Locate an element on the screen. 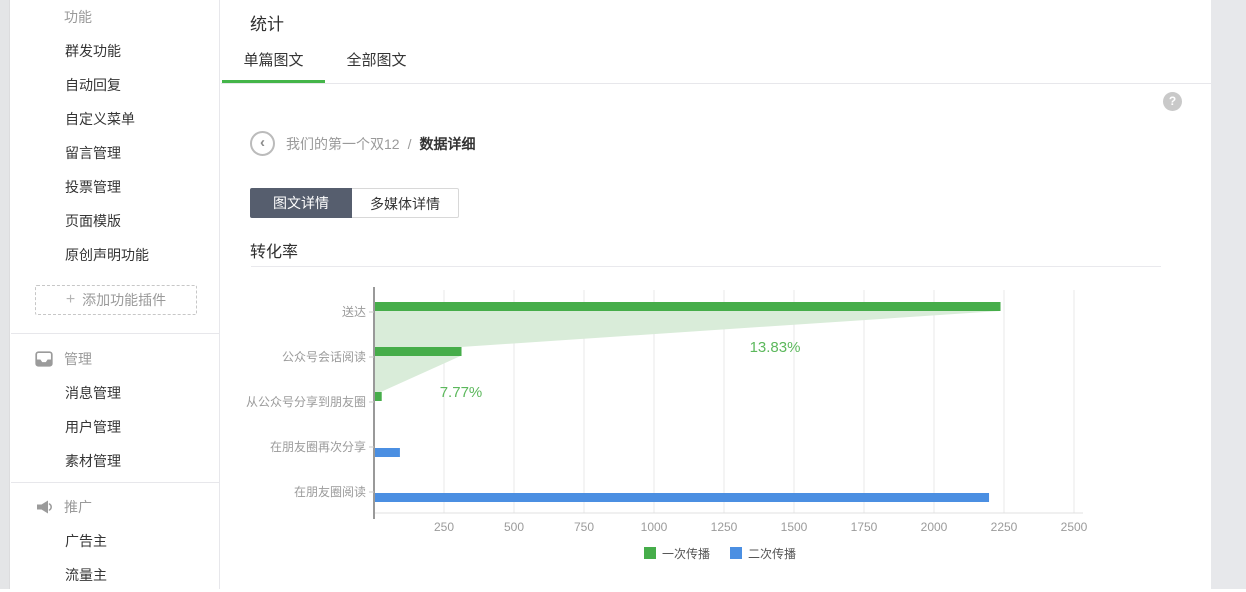  right-gutter is located at coordinates (1228, 294).